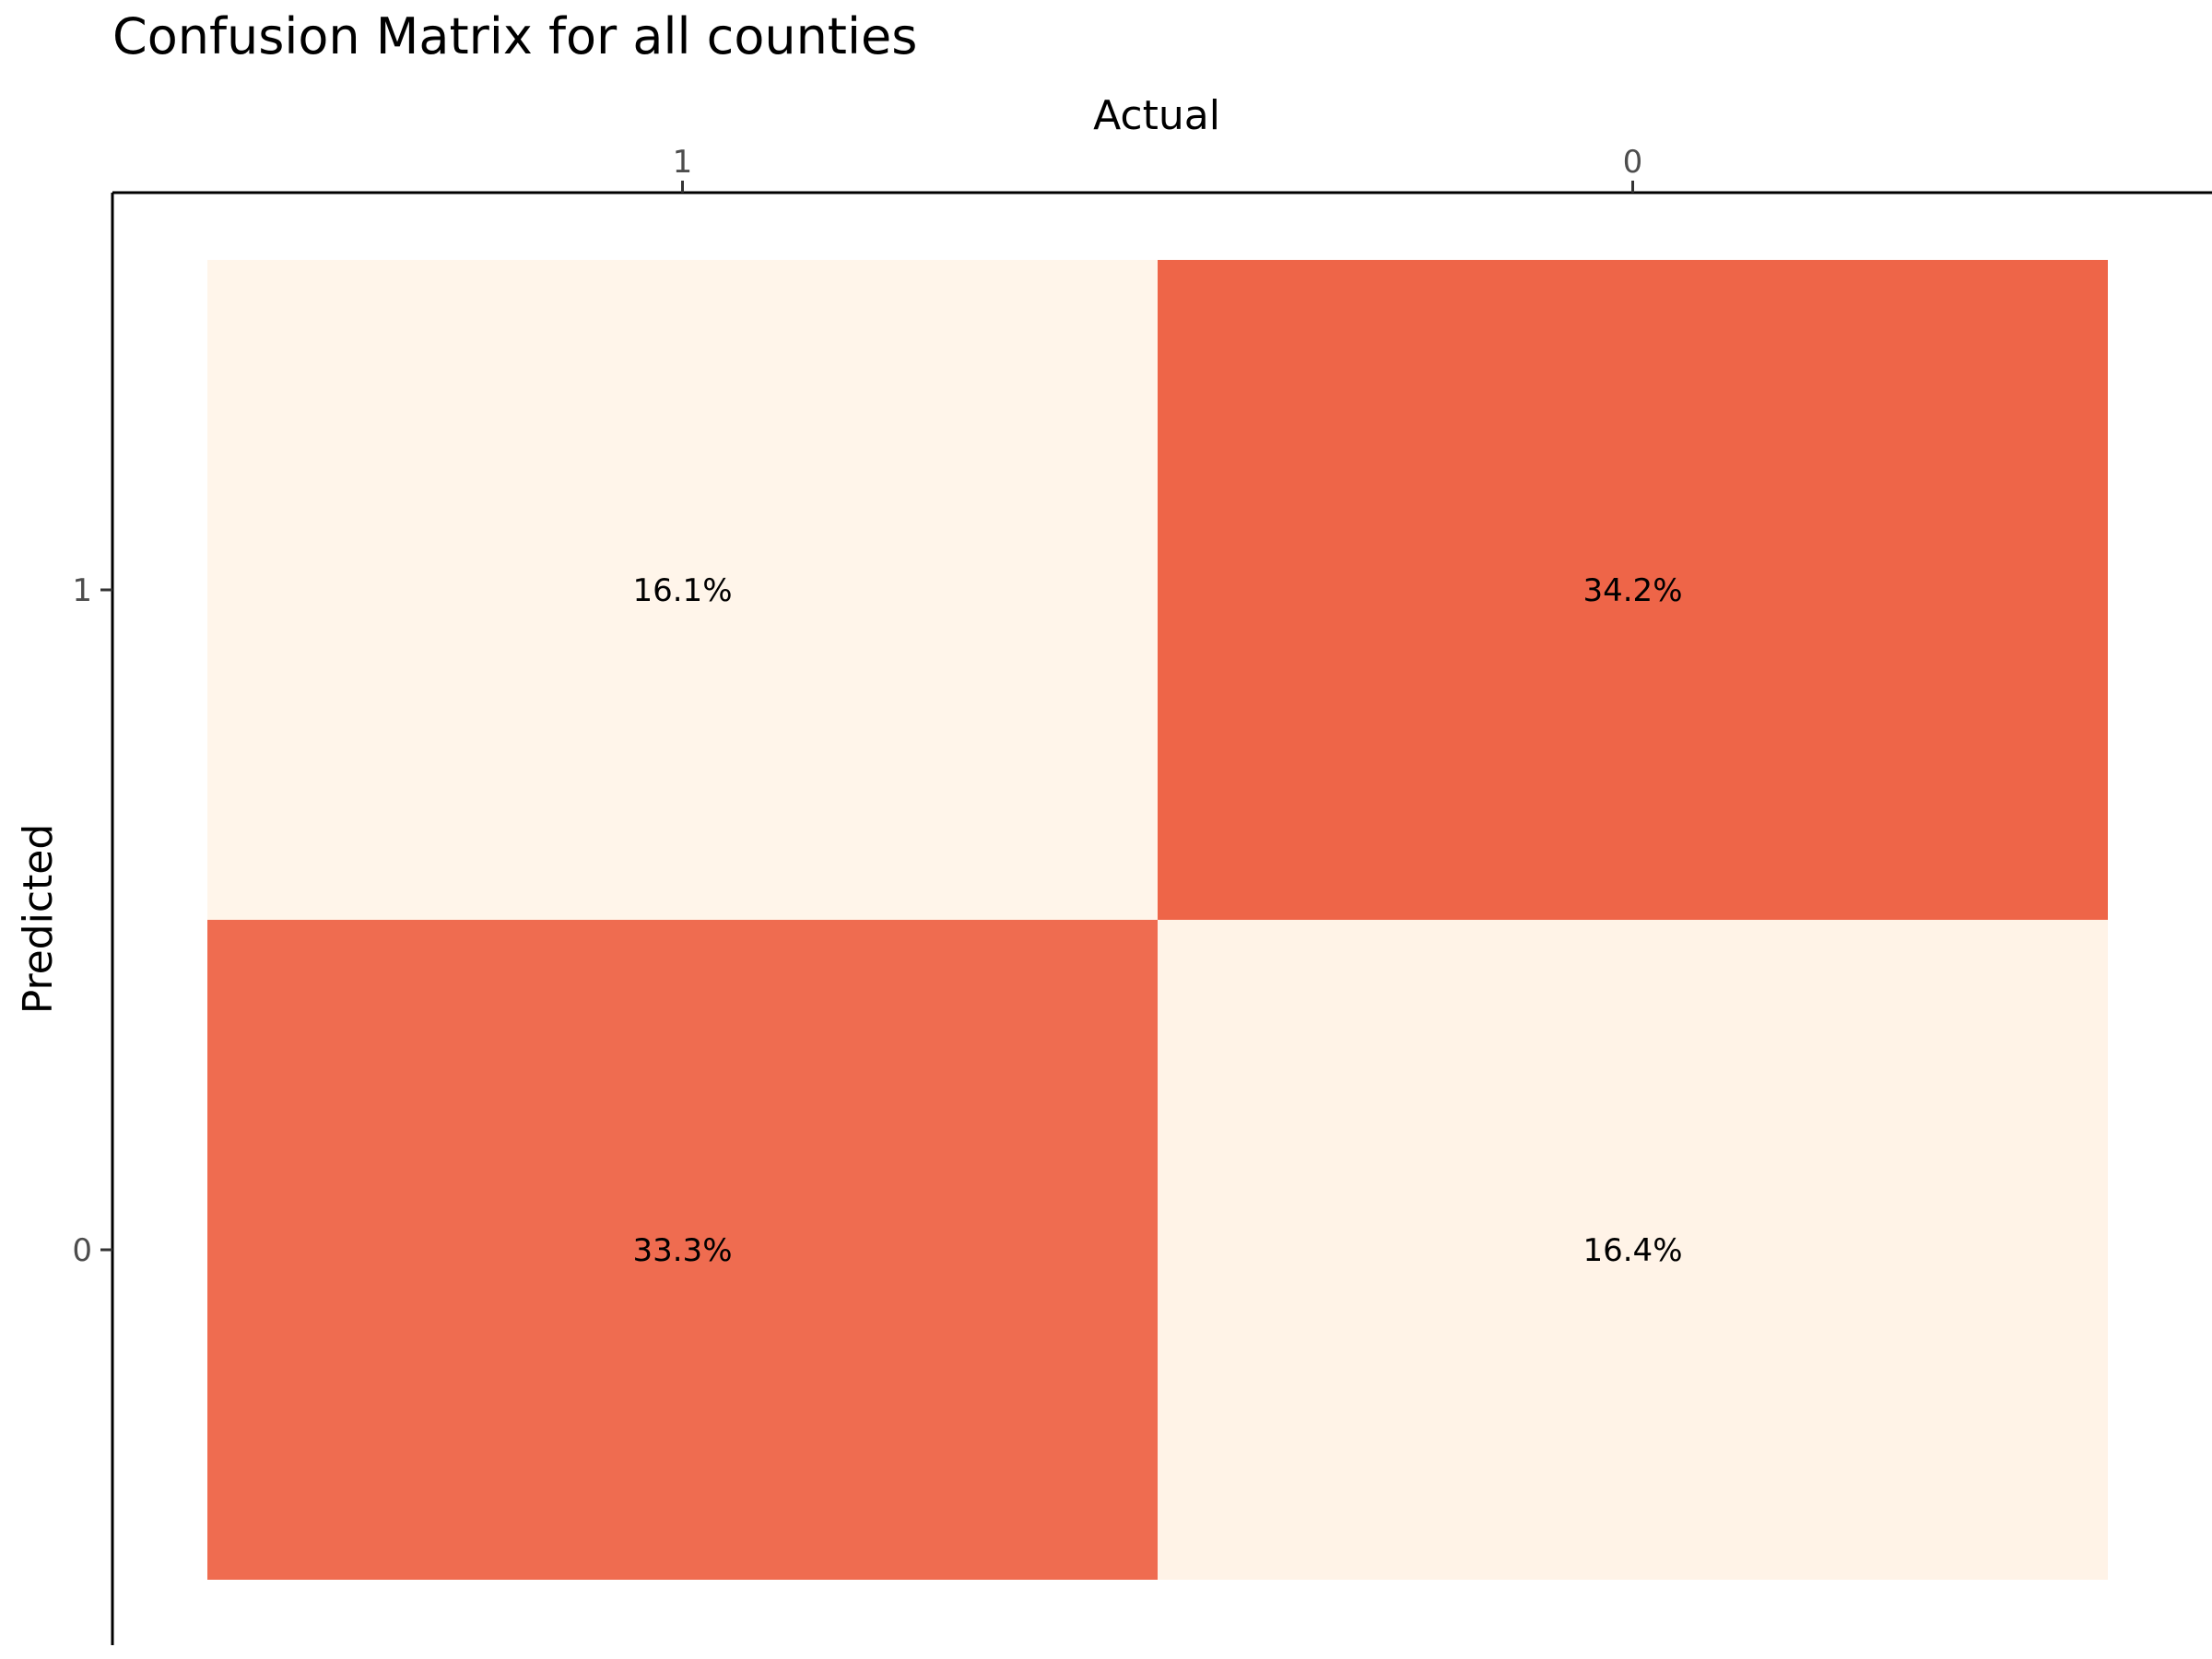 The image size is (2212, 1659). I want to click on x-tick-label: 0, so click(1633, 162).